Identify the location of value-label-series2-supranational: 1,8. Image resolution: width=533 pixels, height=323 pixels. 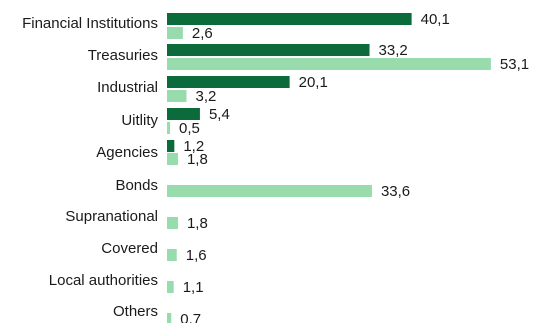
(197, 223).